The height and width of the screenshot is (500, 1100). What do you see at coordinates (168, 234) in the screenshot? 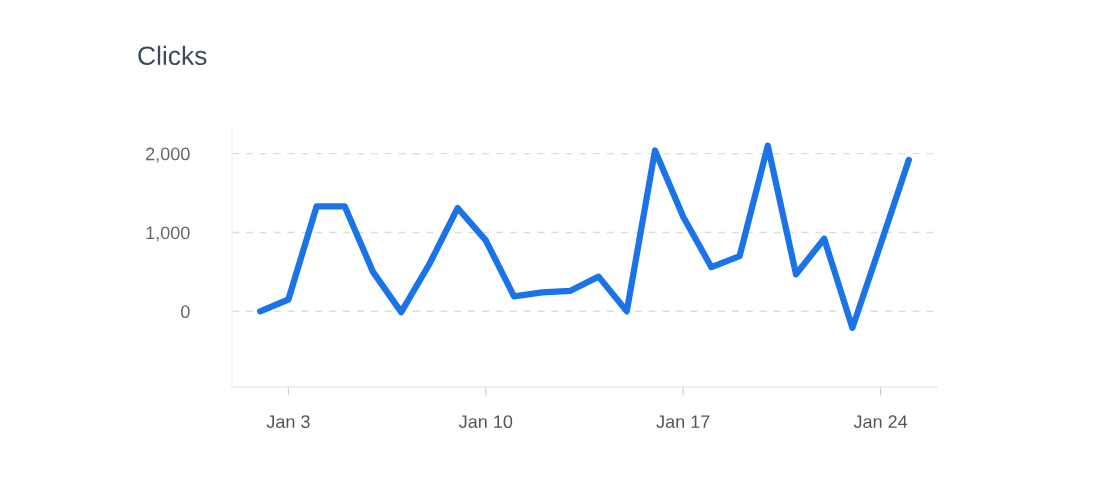
I see `y-tick-label: 1,000` at bounding box center [168, 234].